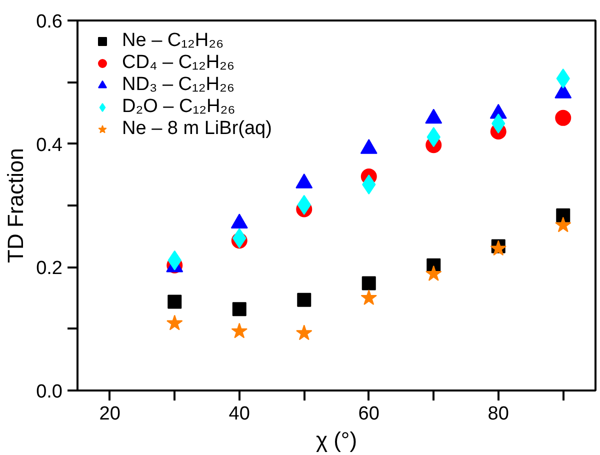  What do you see at coordinates (197, 129) in the screenshot?
I see `legend-label: Ne – 8 m LiBr(aq)` at bounding box center [197, 129].